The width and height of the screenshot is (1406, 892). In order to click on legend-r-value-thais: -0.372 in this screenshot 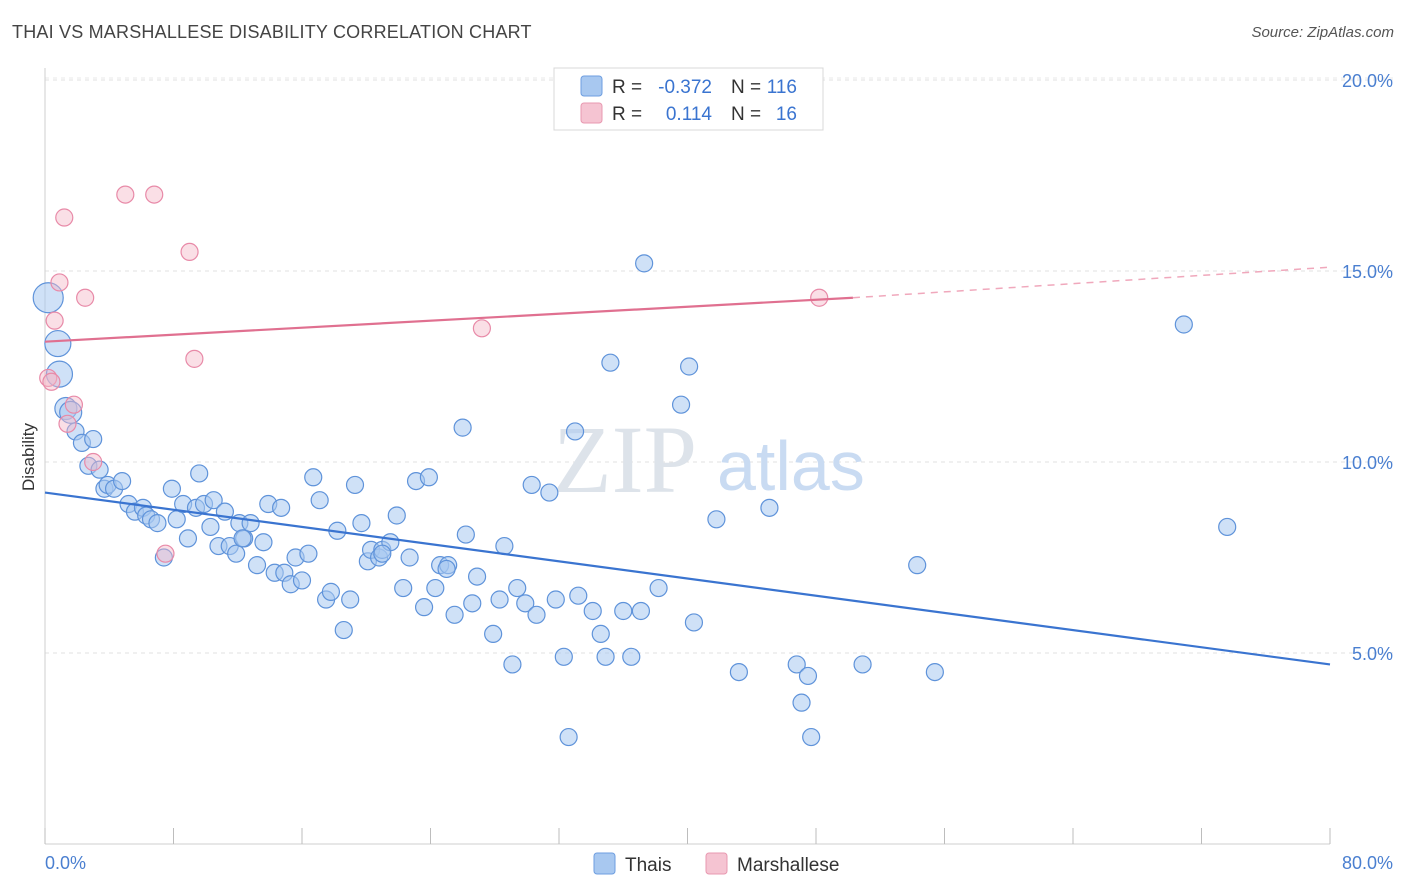, I will do `click(685, 87)`.